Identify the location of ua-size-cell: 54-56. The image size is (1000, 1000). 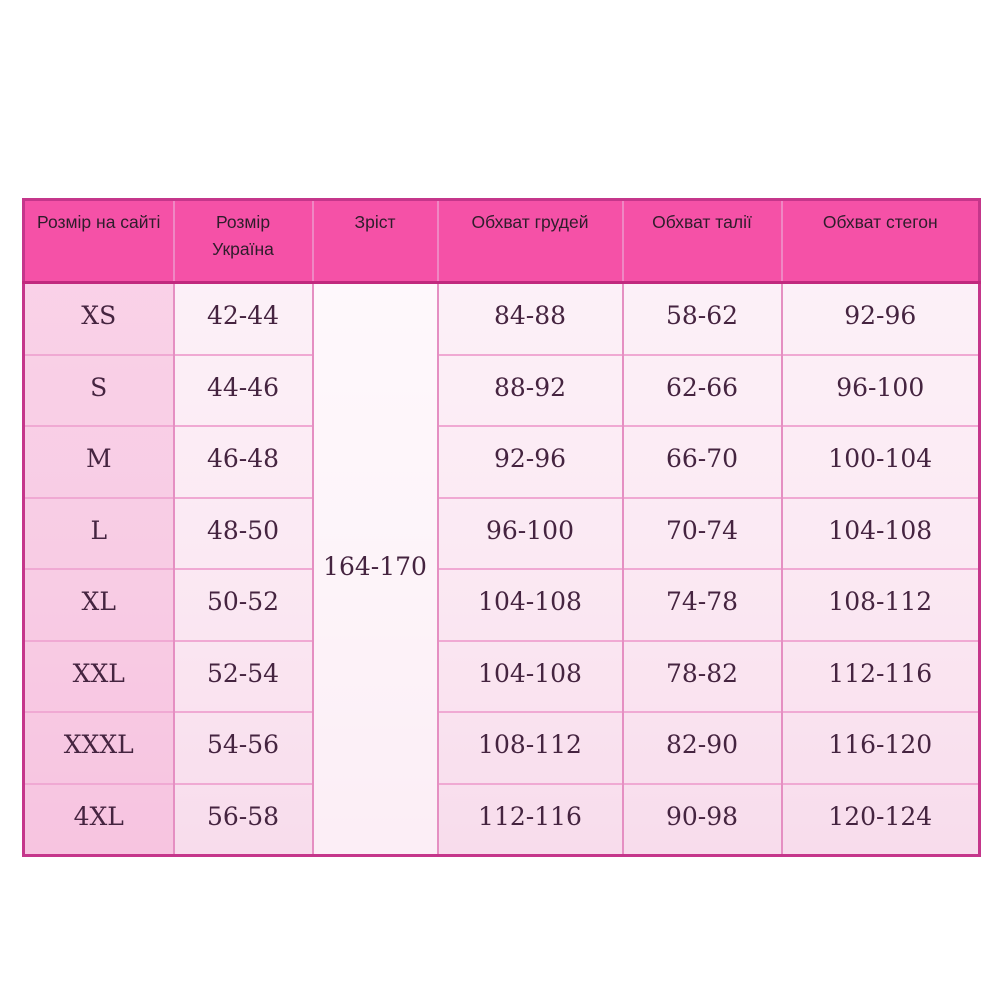
(242, 747).